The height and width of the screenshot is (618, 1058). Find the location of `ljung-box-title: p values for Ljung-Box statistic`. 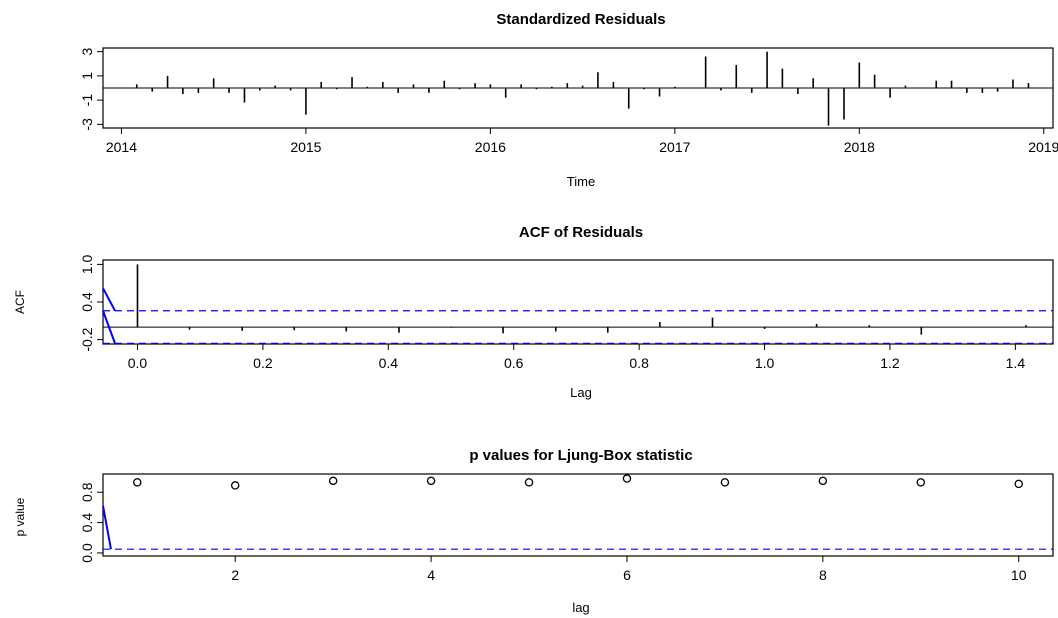

ljung-box-title: p values for Ljung-Box statistic is located at coordinates (580, 455).